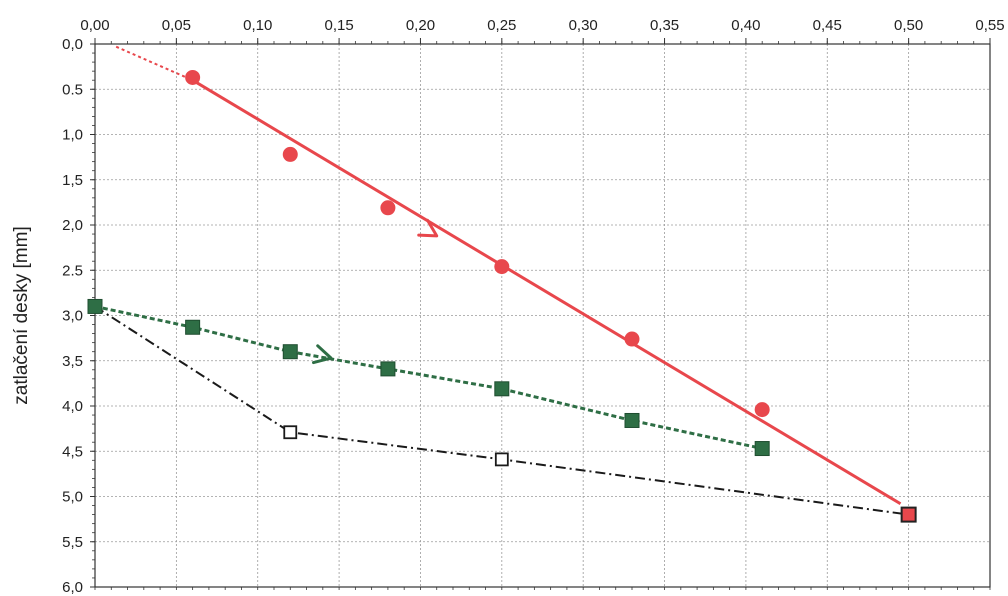  I want to click on y-axis-label: zatlačení desky [mm], so click(21, 315).